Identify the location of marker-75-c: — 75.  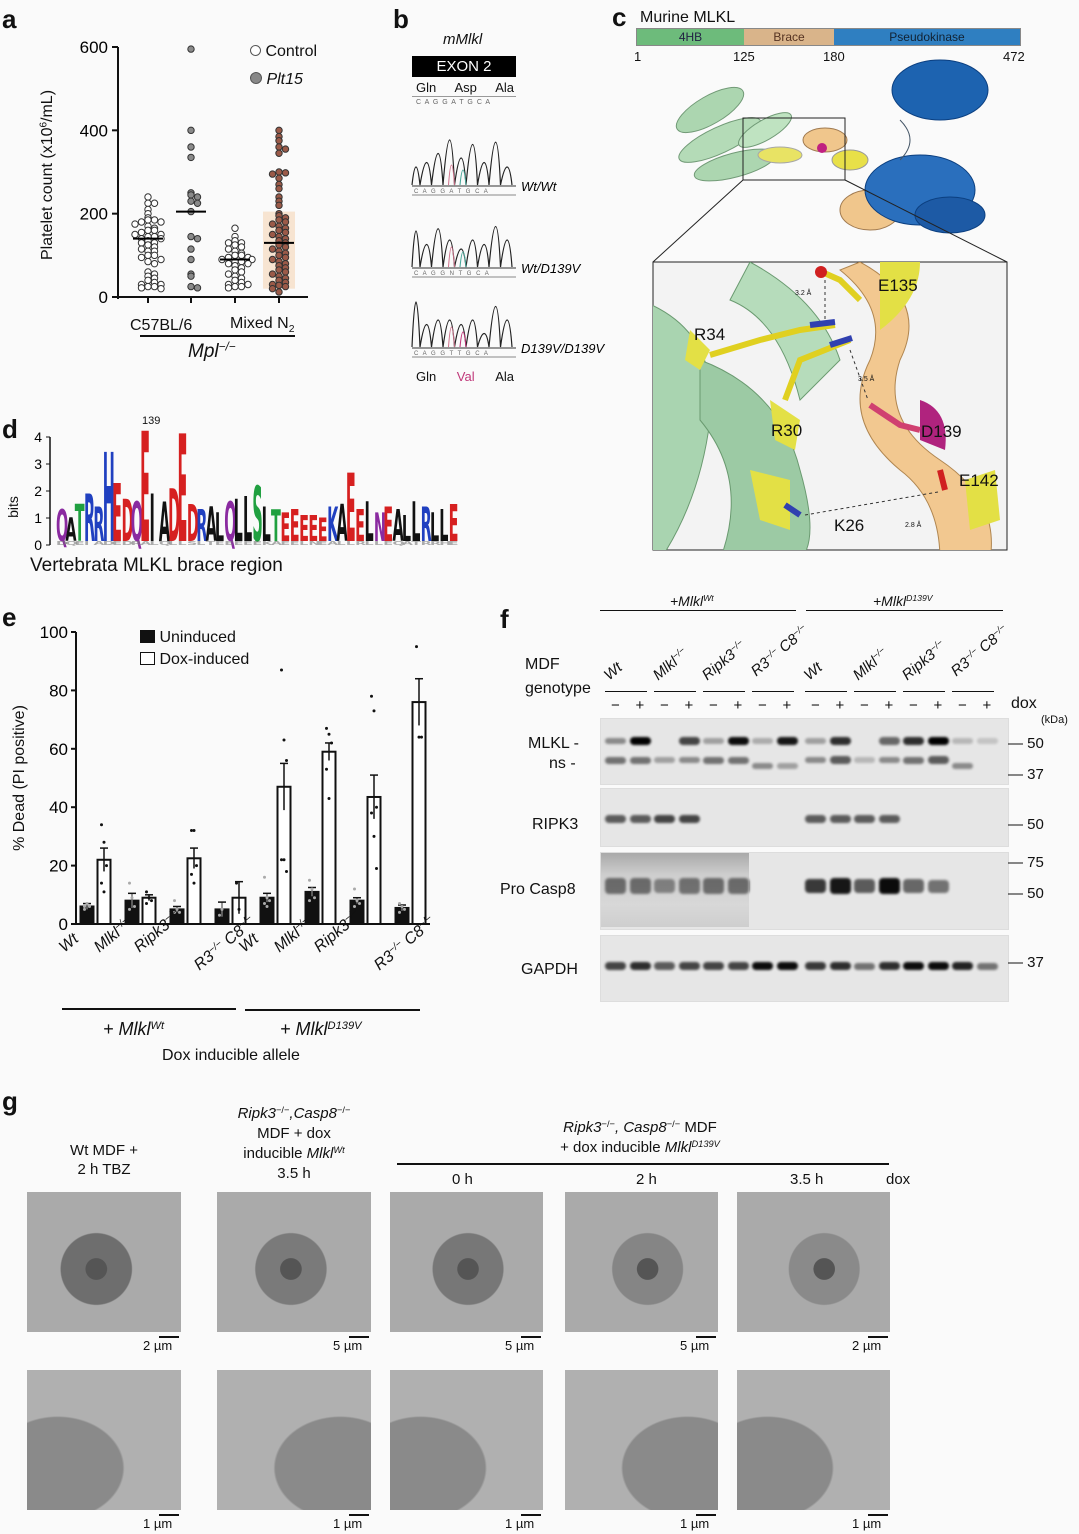
(1026, 862).